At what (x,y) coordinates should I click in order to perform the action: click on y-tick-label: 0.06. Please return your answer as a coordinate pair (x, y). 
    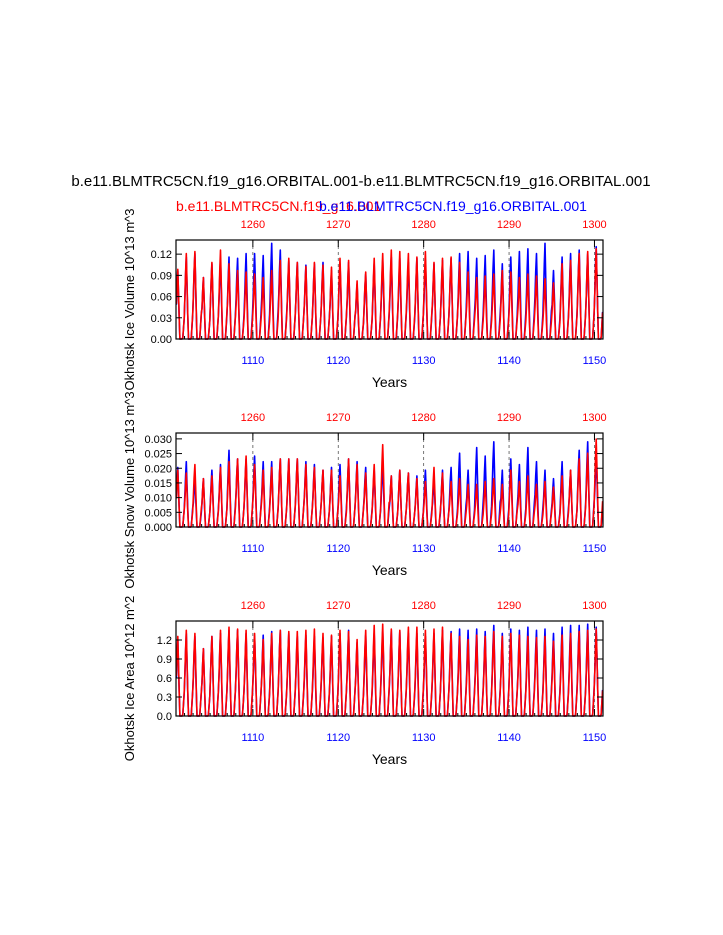
    Looking at the image, I should click on (161, 298).